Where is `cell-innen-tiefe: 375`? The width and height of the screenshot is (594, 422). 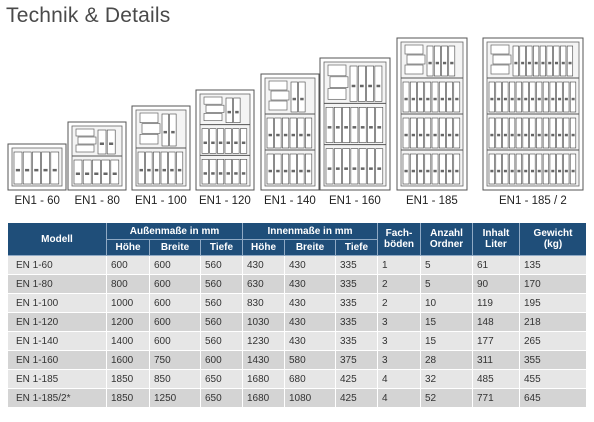
cell-innen-tiefe: 375 is located at coordinates (357, 360).